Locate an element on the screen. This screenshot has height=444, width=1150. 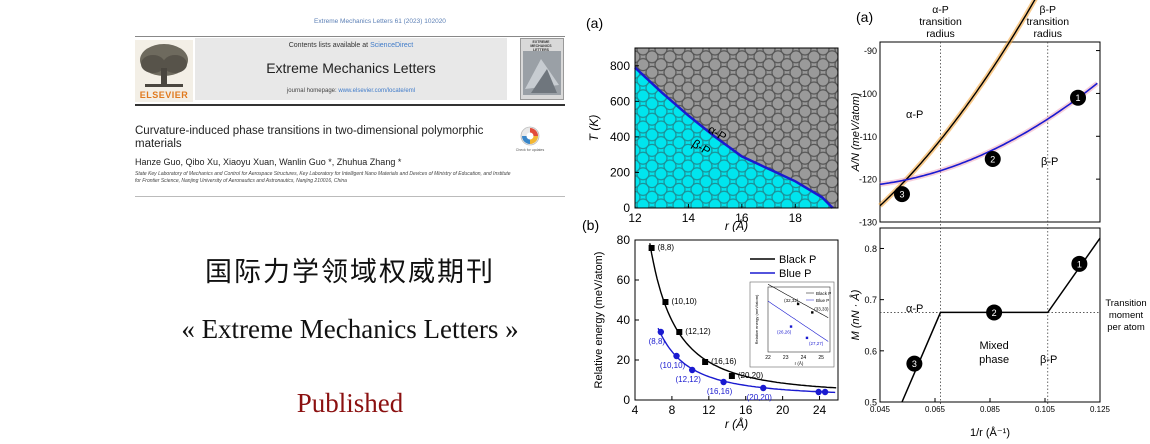
moment-curve is located at coordinates (1001, 320).